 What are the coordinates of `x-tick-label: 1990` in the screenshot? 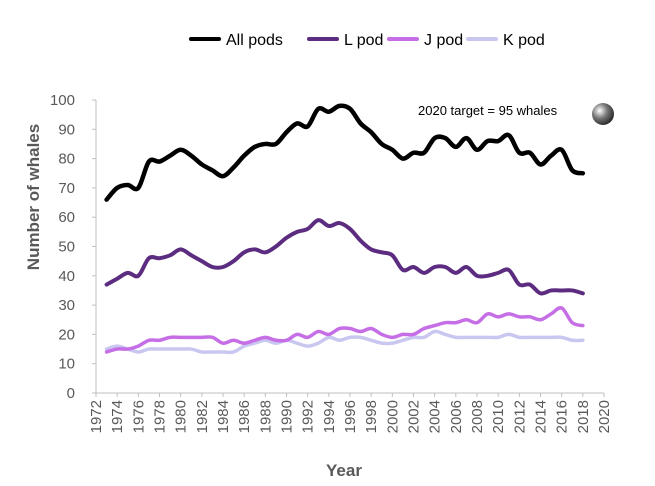 It's located at (287, 416).